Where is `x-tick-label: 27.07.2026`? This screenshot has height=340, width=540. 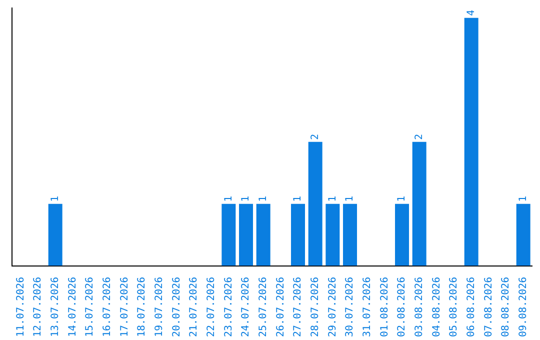
x-tick-label: 27.07.2026 is located at coordinates (298, 307).